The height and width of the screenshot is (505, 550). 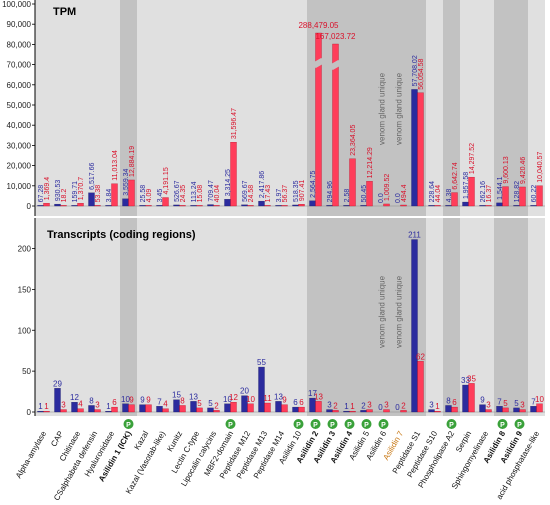 What do you see at coordinates (165, 404) in the screenshot?
I see `count-label-red: 4` at bounding box center [165, 404].